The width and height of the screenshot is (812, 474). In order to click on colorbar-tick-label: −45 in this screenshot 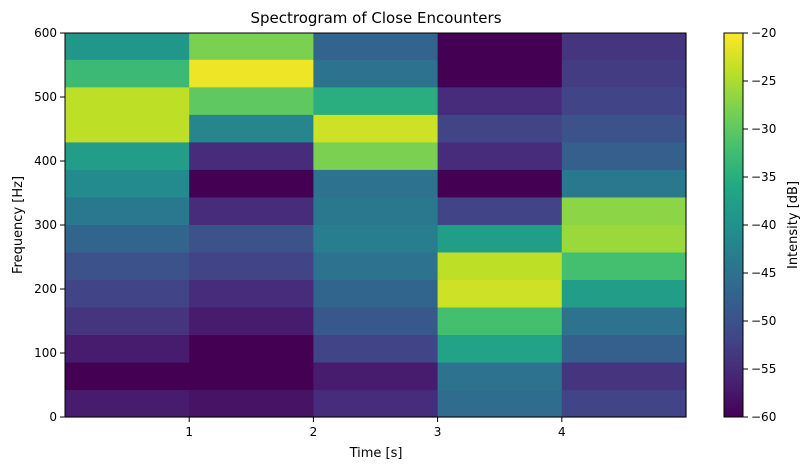, I will do `click(763, 273)`.